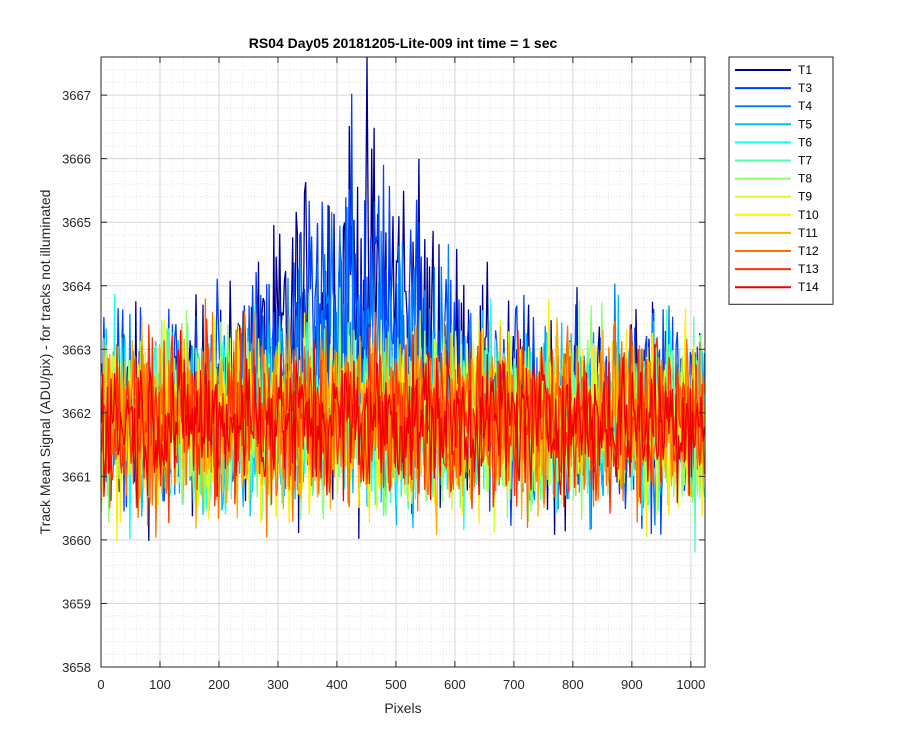 This screenshot has width=900, height=750. I want to click on legend-entry: T9, so click(805, 197).